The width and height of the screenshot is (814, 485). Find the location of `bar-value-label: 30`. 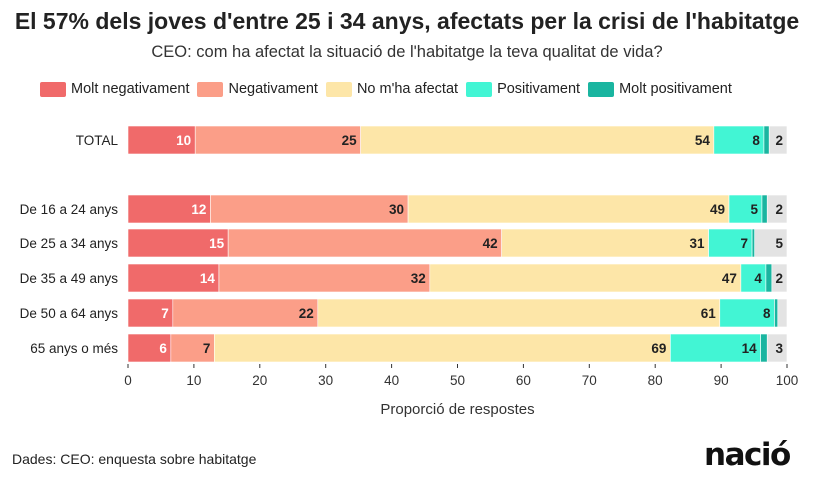

bar-value-label: 30 is located at coordinates (396, 209).